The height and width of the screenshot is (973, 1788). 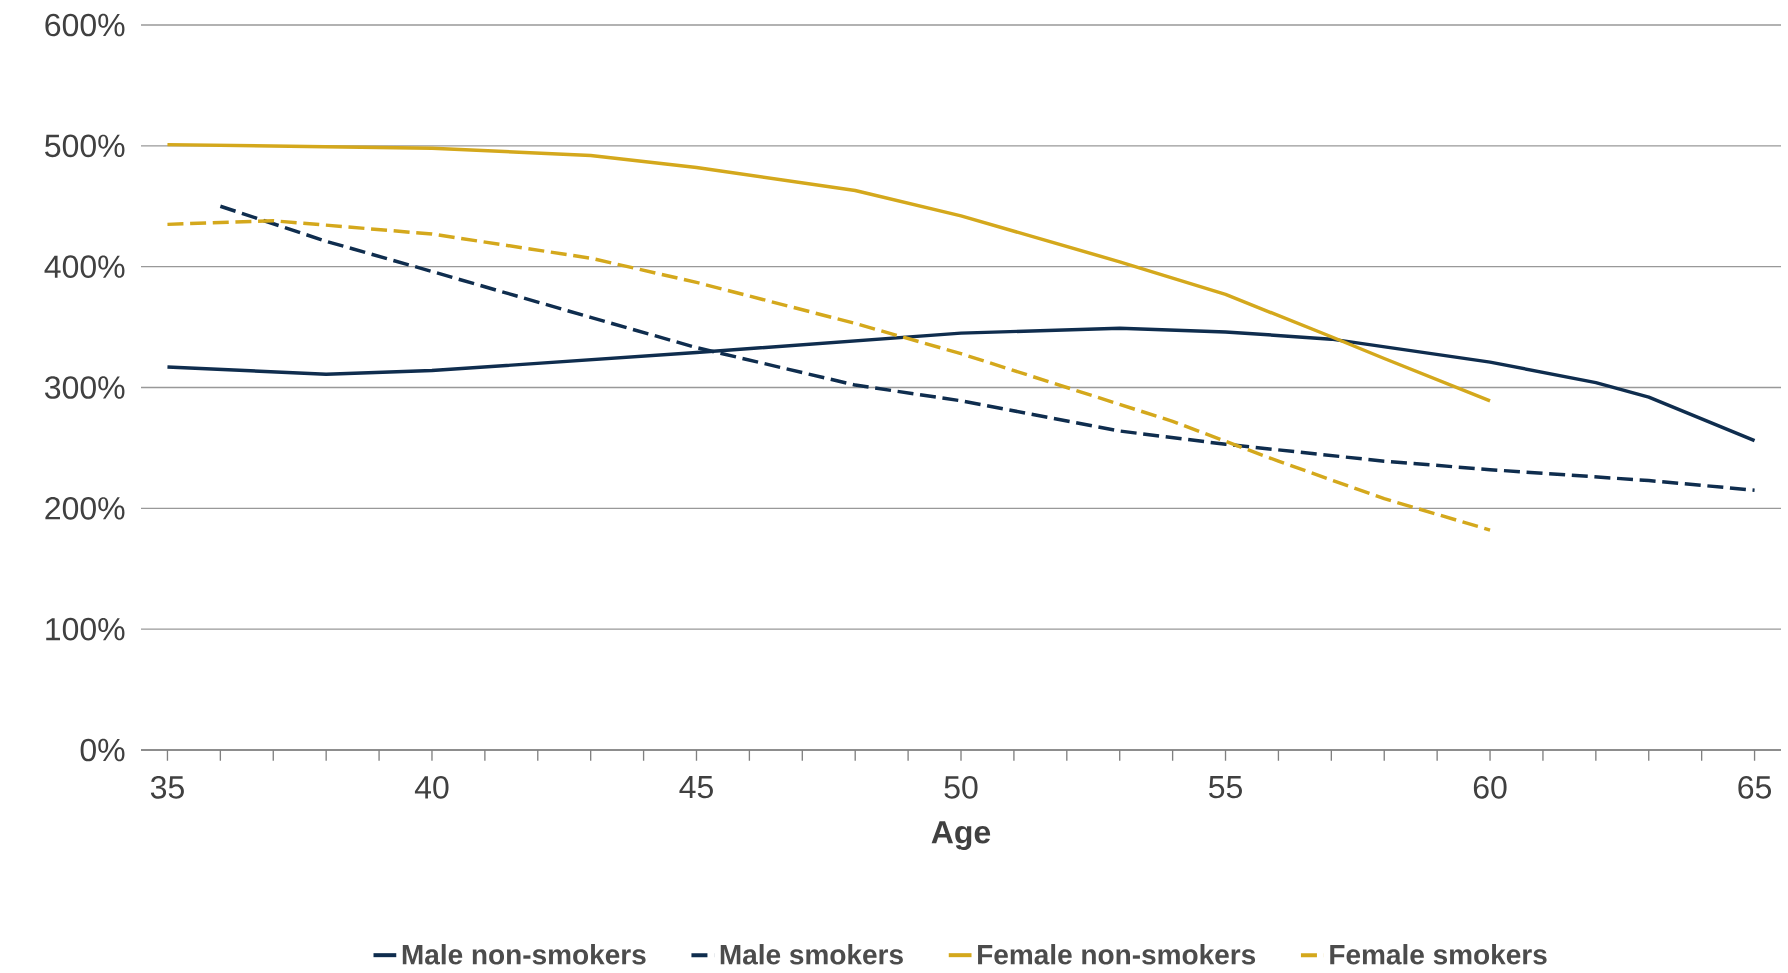 What do you see at coordinates (961, 787) in the screenshot?
I see `x-tick-label: 50` at bounding box center [961, 787].